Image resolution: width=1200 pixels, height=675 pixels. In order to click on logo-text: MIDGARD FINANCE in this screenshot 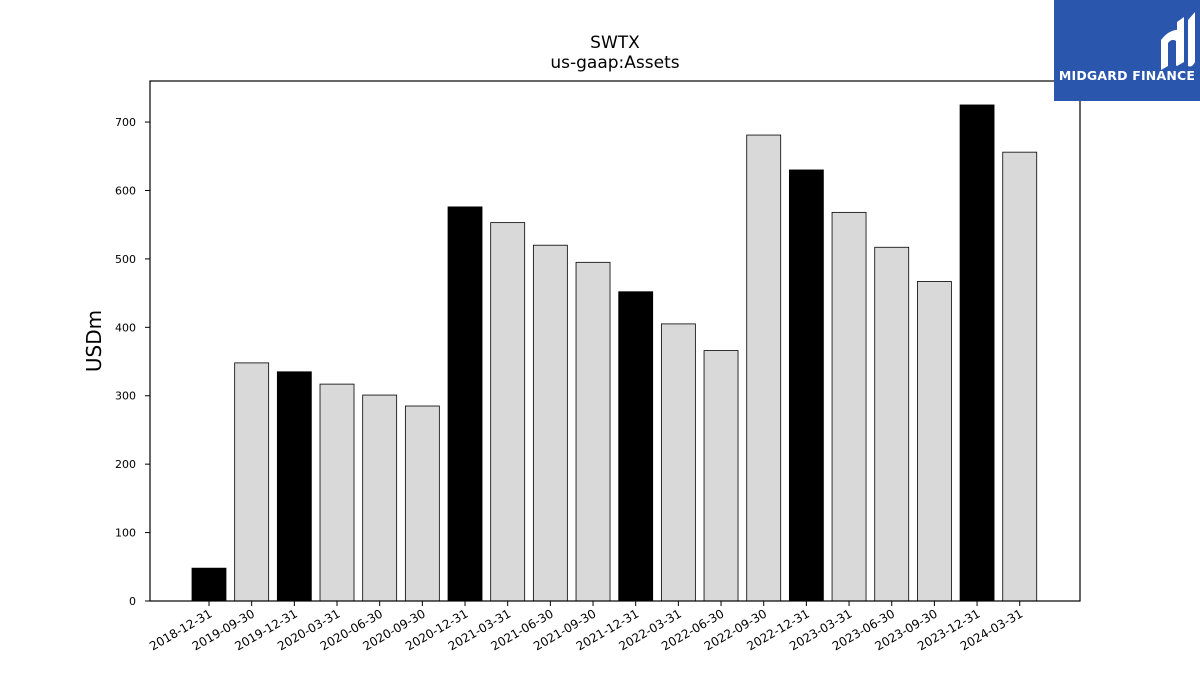, I will do `click(1127, 75)`.